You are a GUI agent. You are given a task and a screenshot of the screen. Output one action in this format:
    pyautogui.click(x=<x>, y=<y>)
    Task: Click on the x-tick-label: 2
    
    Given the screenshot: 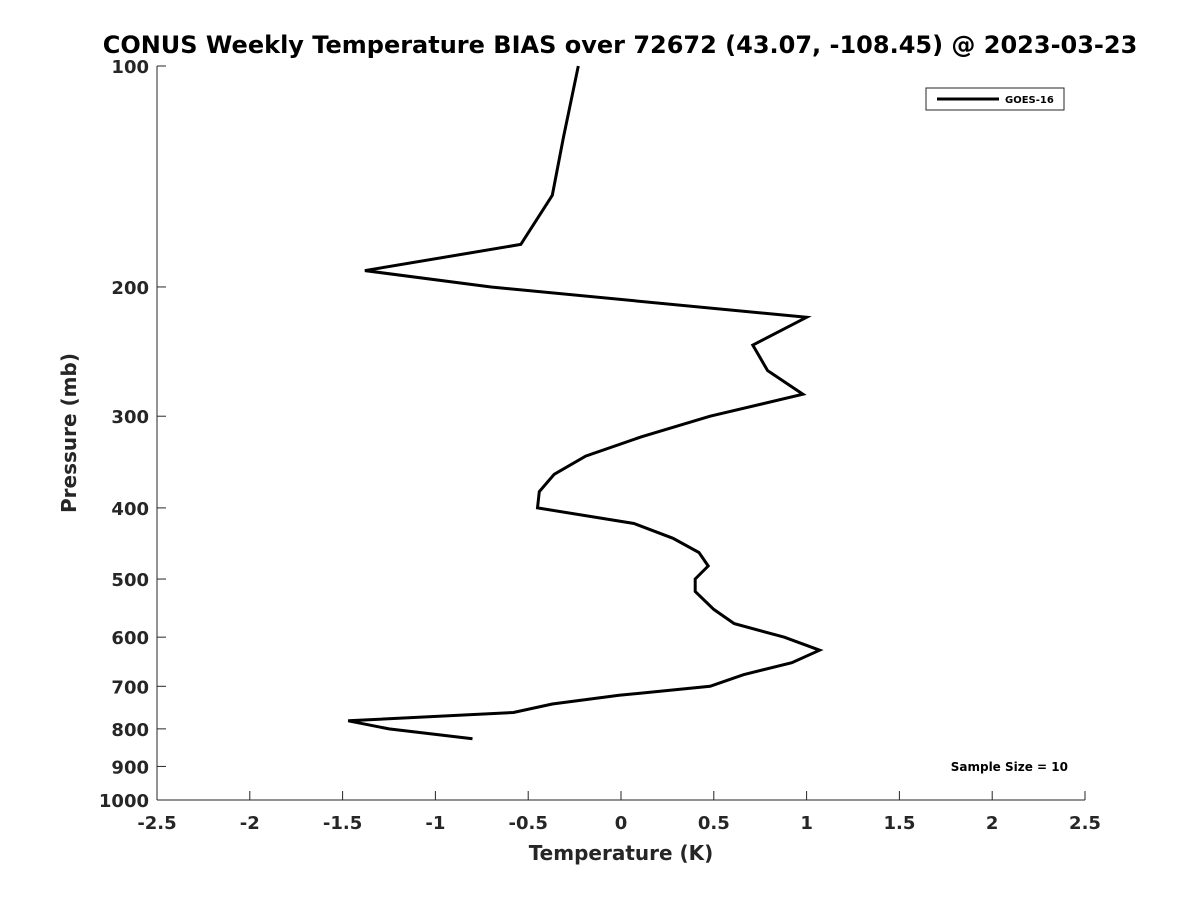 What is the action you would take?
    pyautogui.click(x=992, y=823)
    